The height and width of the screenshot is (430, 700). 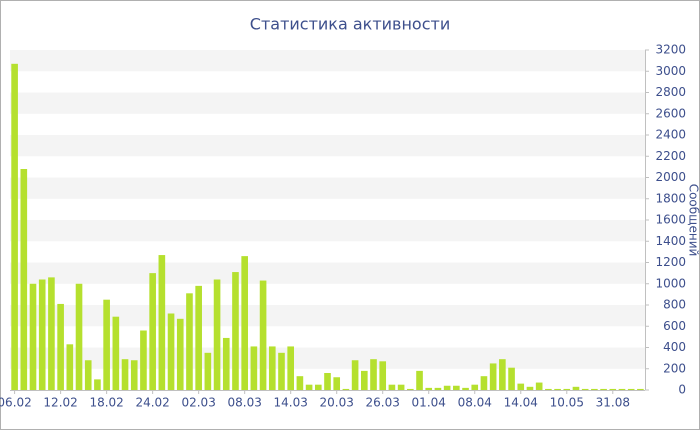 I want to click on y-tick-label: 200, so click(x=674, y=368).